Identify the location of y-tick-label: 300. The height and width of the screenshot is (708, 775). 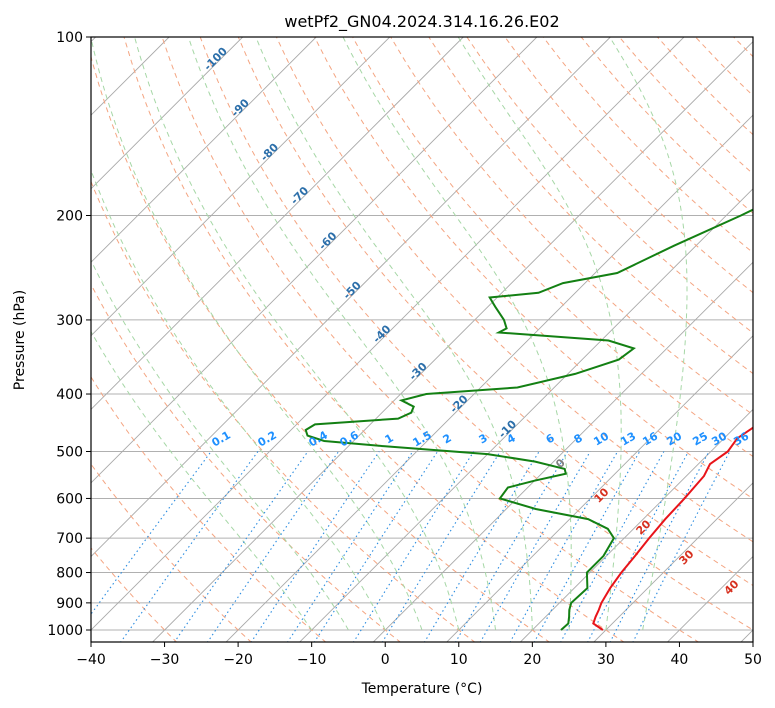
(69, 321).